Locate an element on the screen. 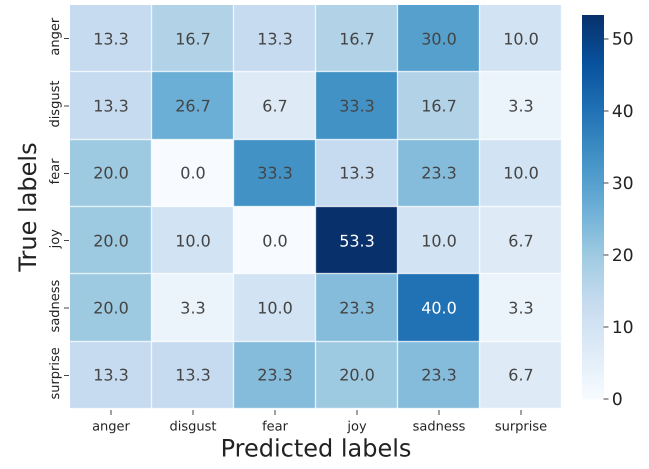  x-axis-title: Predicted labels is located at coordinates (316, 448).